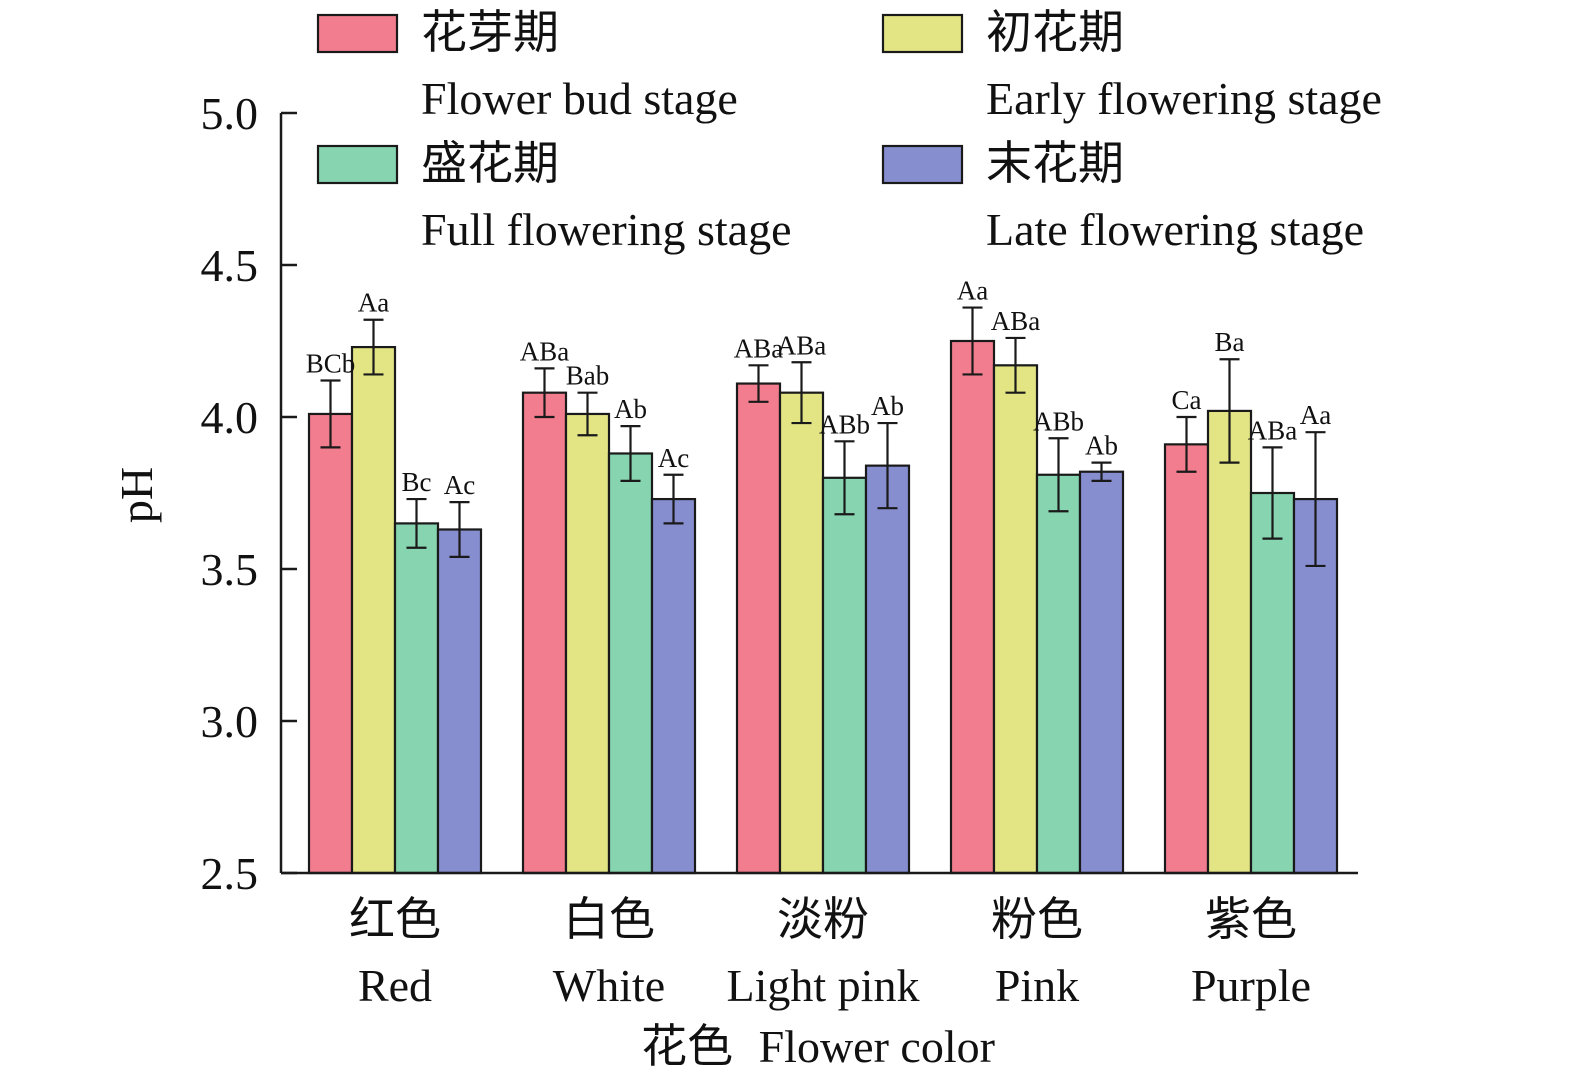 The width and height of the screenshot is (1575, 1087). I want to click on legend-label-en: Late flowering stage, so click(1175, 229).